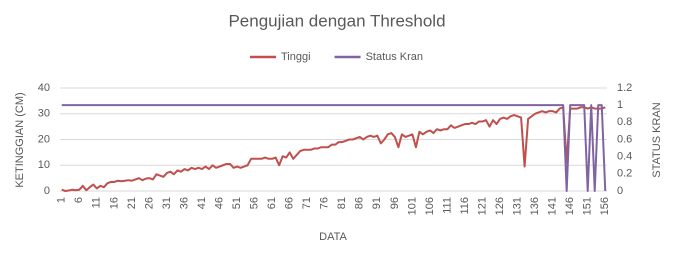 The width and height of the screenshot is (675, 257). What do you see at coordinates (296, 57) in the screenshot?
I see `legend-label: Tinggi` at bounding box center [296, 57].